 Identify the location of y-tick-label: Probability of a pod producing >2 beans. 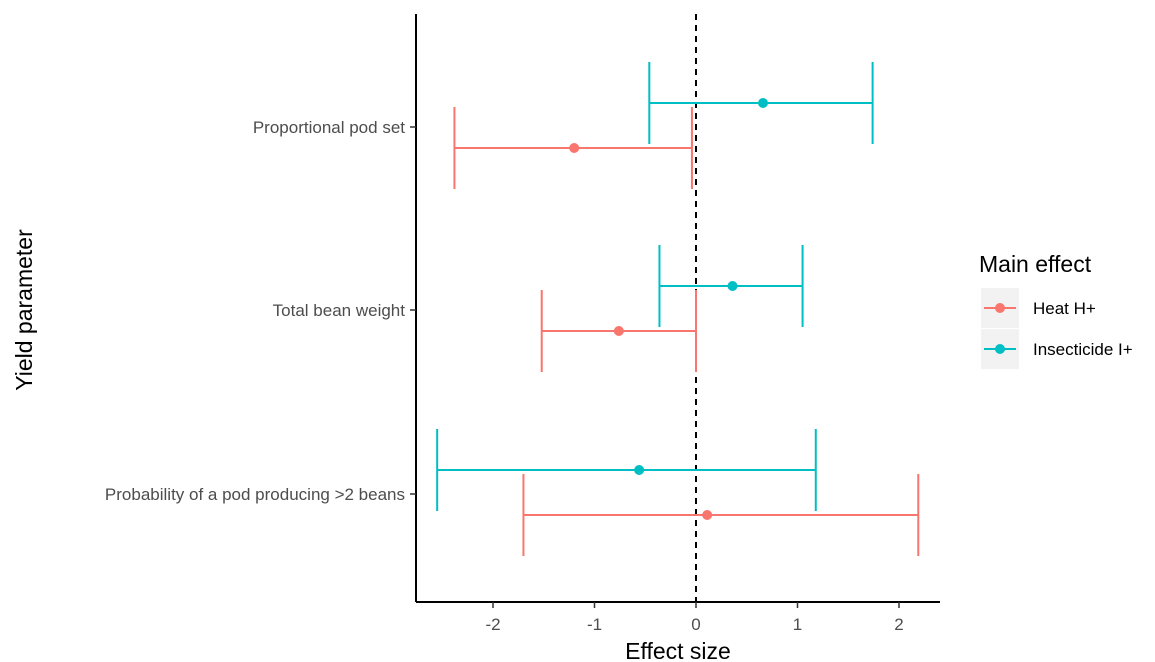
(255, 494).